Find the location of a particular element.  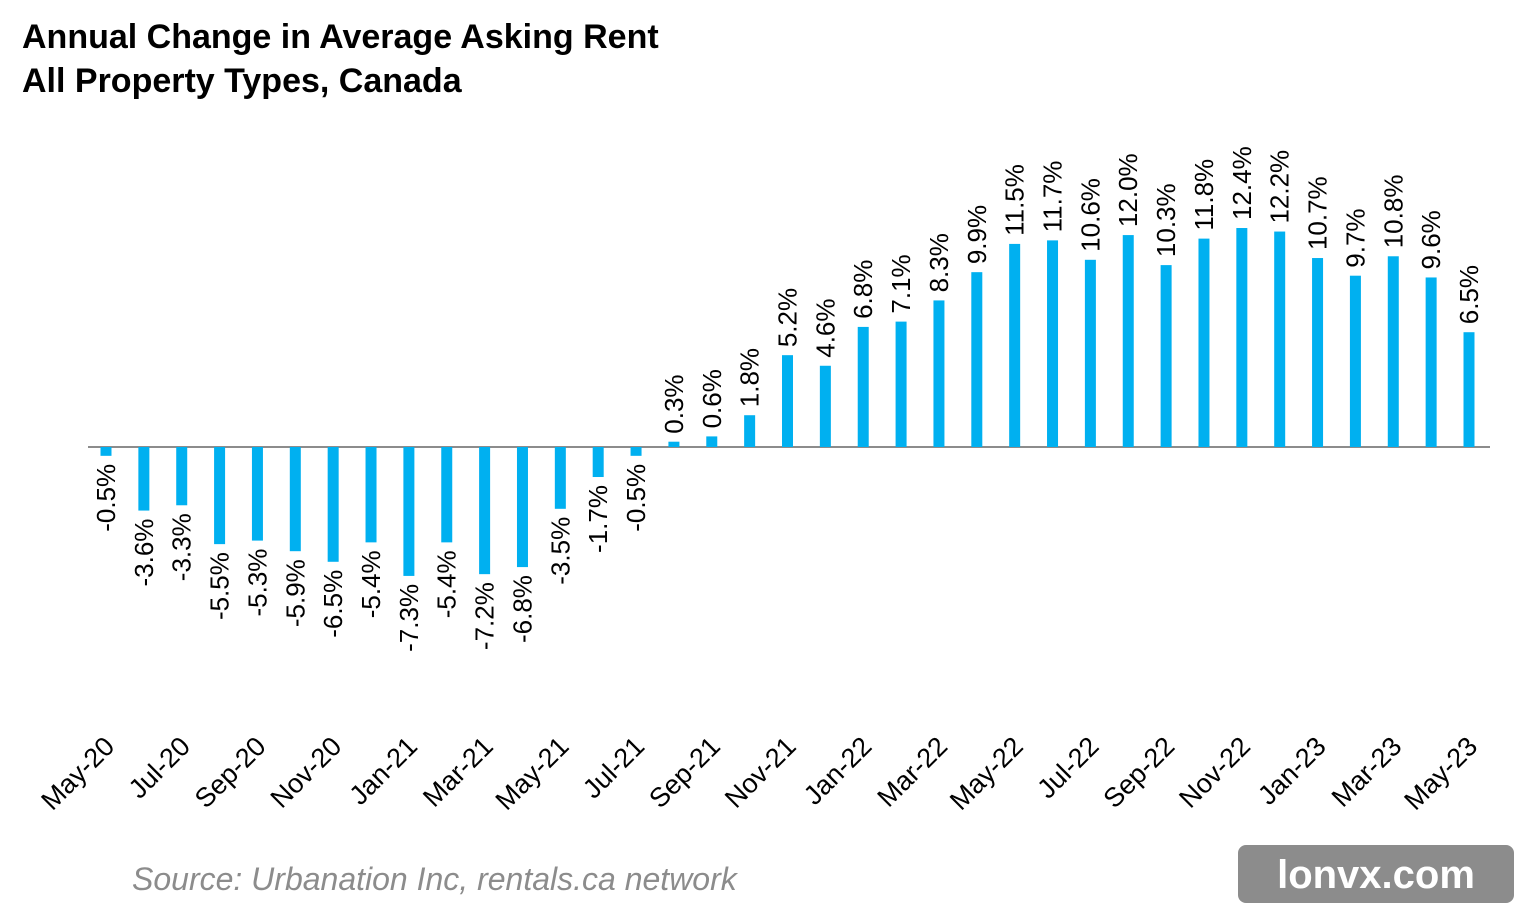

x-tick-label: Mar-23 is located at coordinates (1367, 772).